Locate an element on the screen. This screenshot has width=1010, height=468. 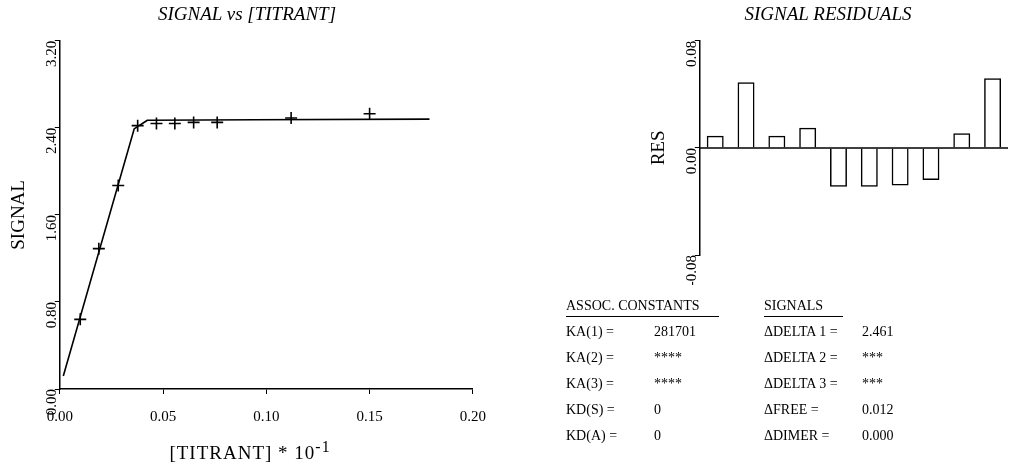
text: ΔDIMER = is located at coordinates (797, 436).